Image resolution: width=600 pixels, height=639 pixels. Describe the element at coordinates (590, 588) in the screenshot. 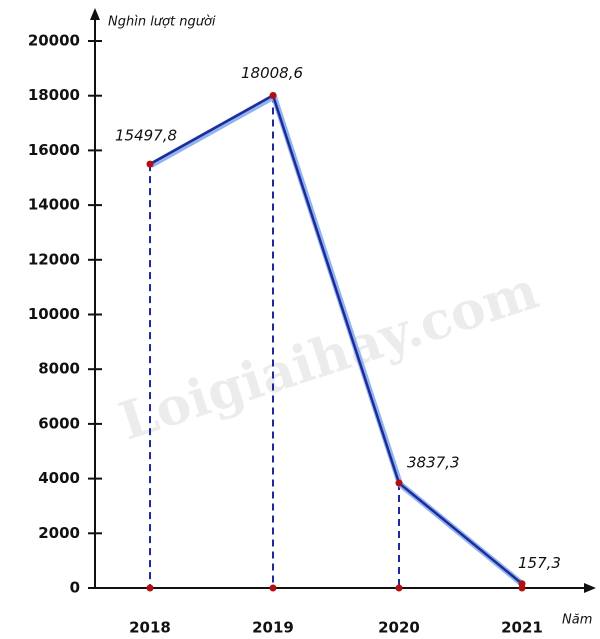

I see `x-axis-arrow` at that location.